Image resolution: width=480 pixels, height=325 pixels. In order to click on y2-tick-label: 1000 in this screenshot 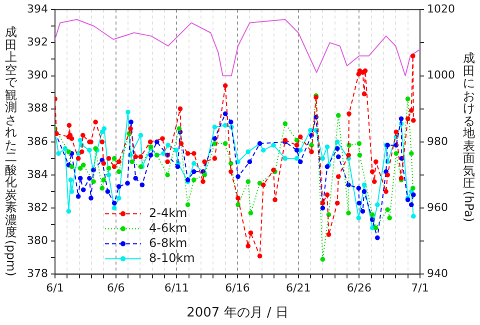, I will do `click(441, 75)`.